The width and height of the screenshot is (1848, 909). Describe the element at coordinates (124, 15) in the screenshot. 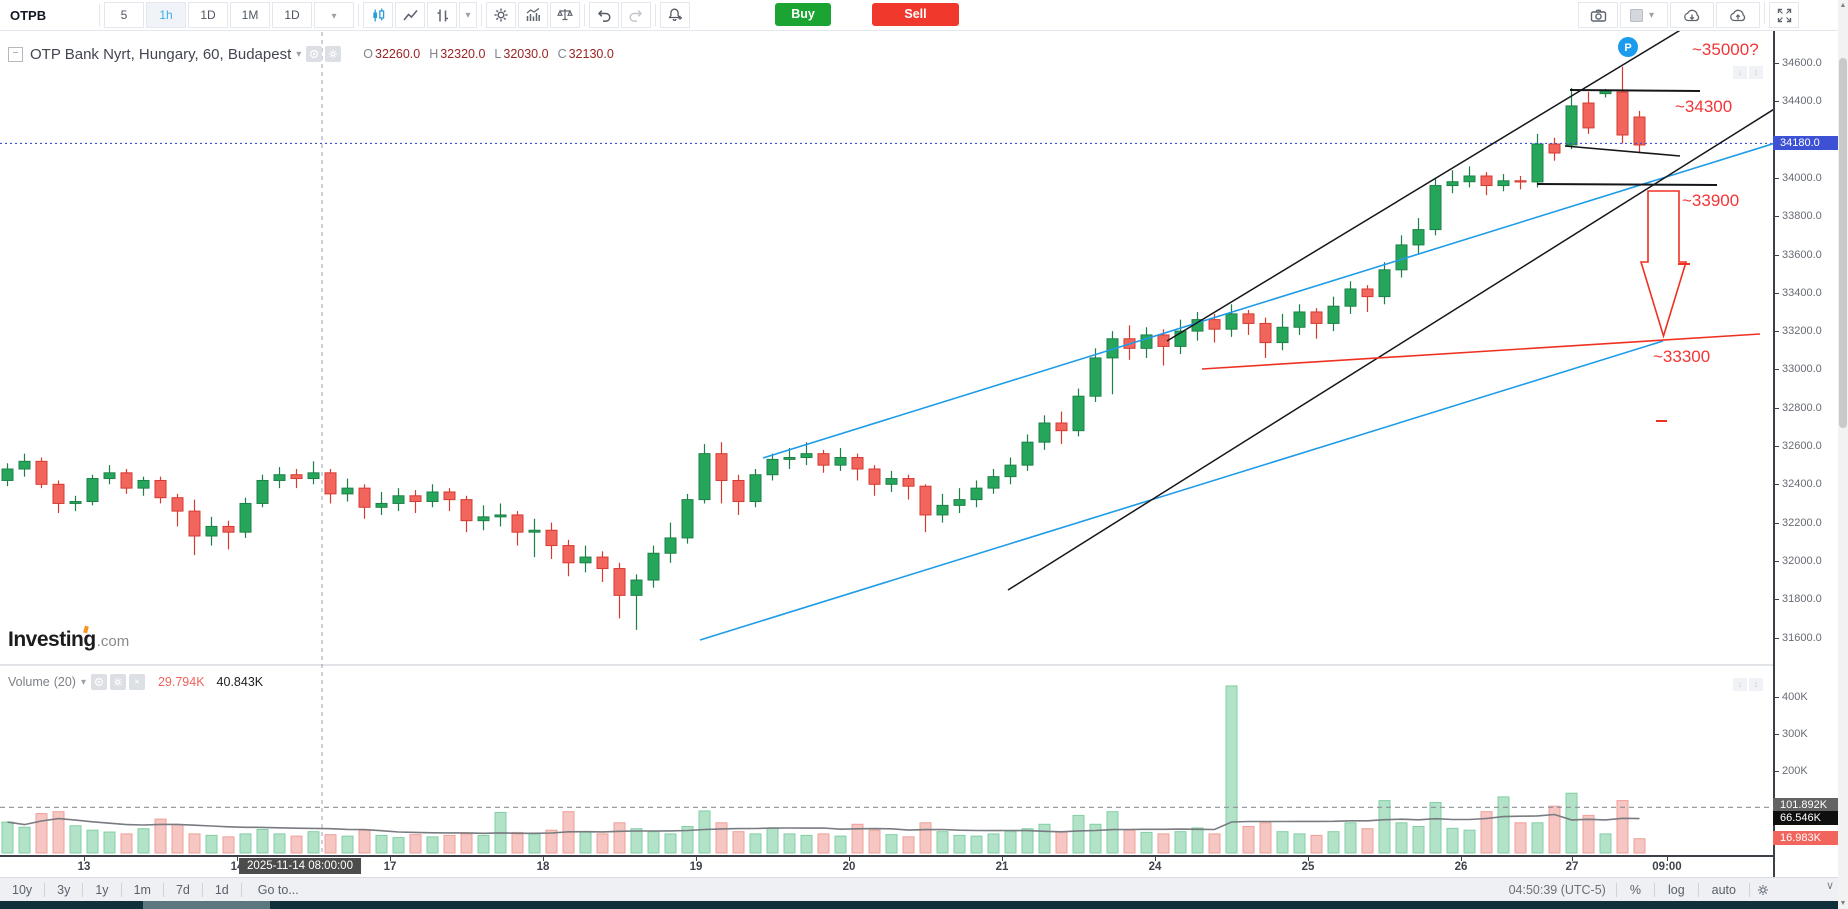

I see `interval-button-5: 5` at that location.